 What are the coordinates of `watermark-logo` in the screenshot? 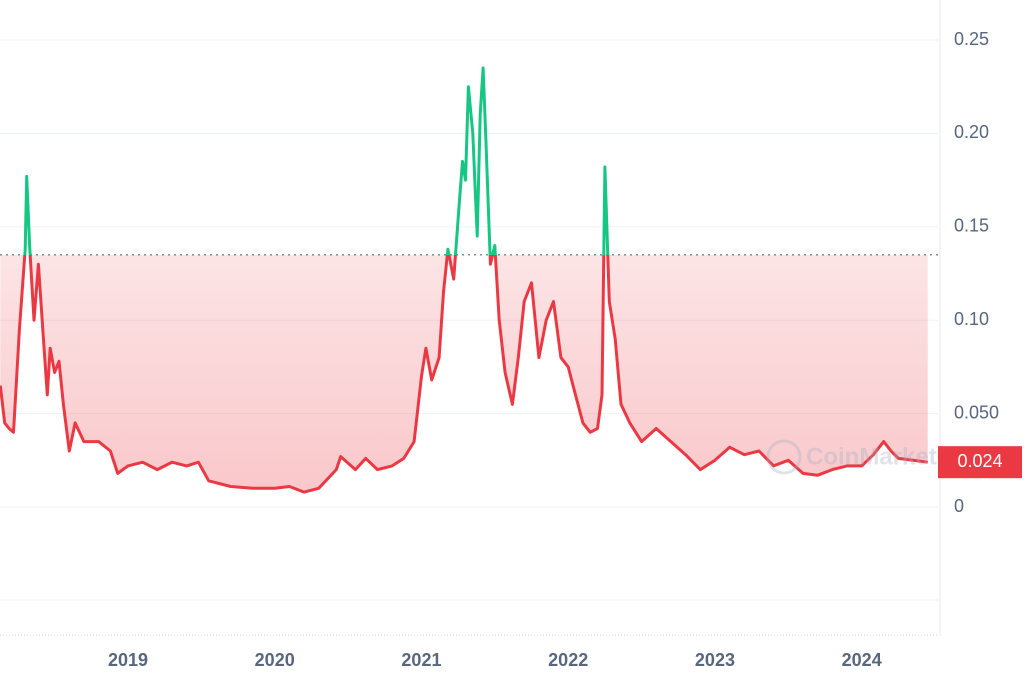 It's located at (784, 457).